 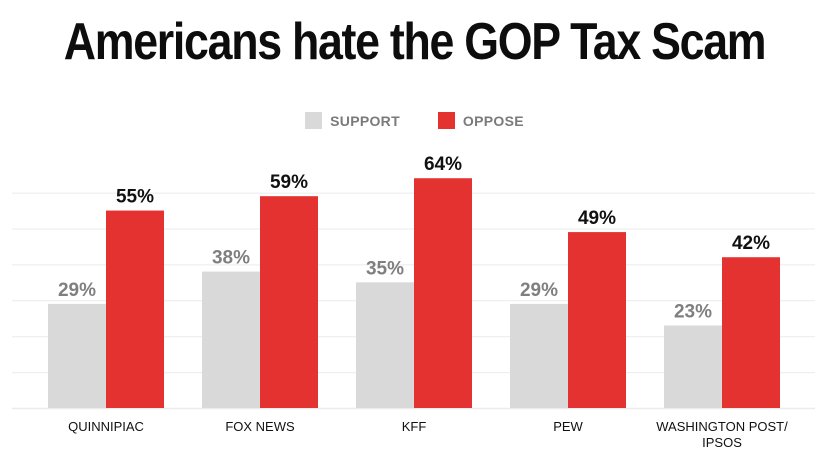 I want to click on data-label-support: 35%, so click(x=385, y=268).